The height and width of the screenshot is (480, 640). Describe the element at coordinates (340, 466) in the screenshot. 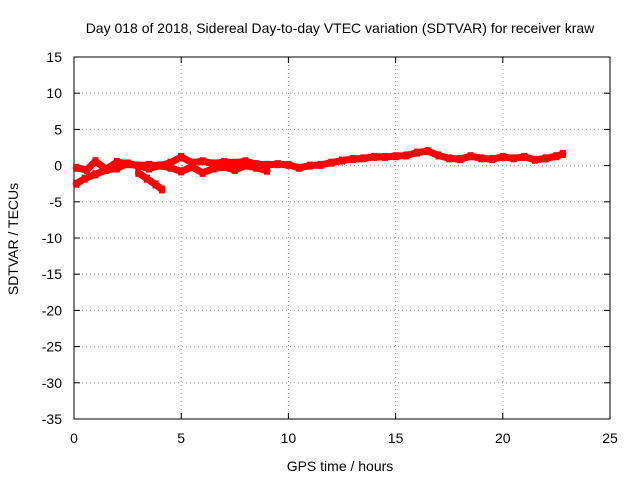

I see `x-axis-label: GPS time / hours` at that location.